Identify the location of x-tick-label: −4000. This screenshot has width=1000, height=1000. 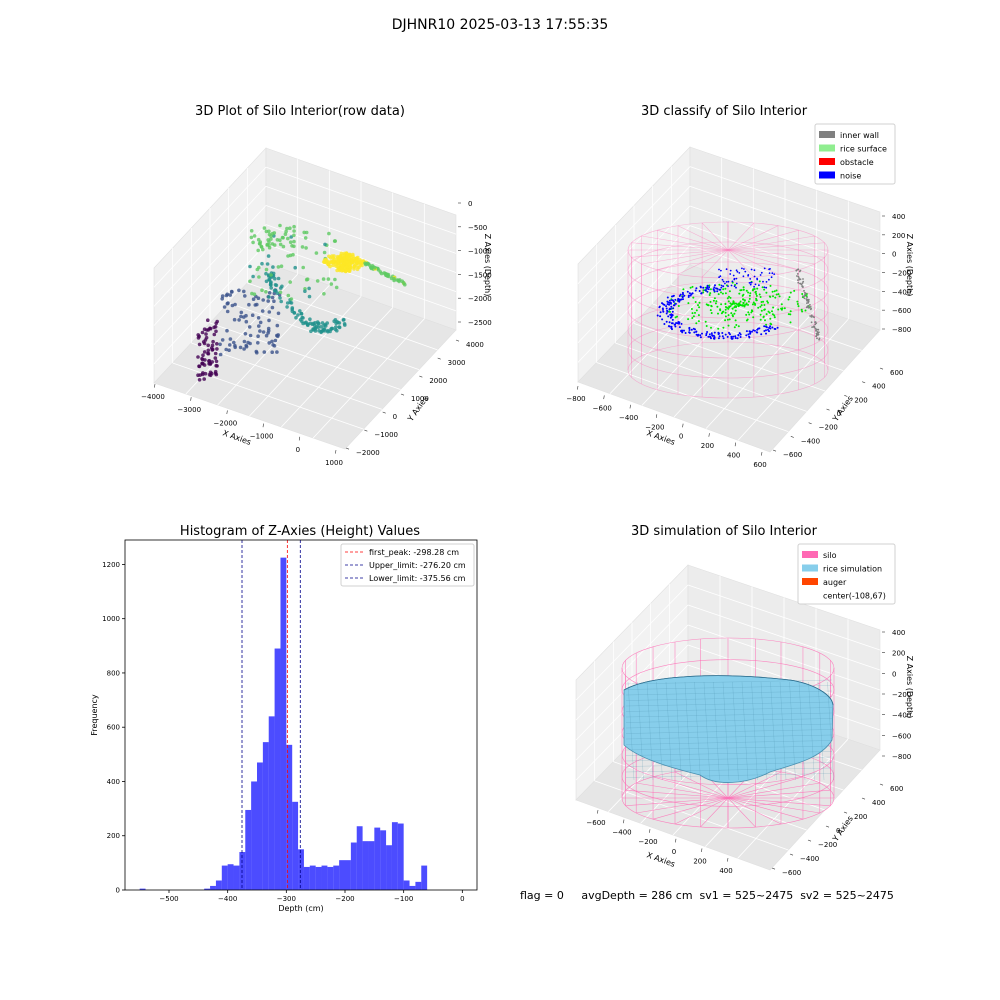
(153, 397).